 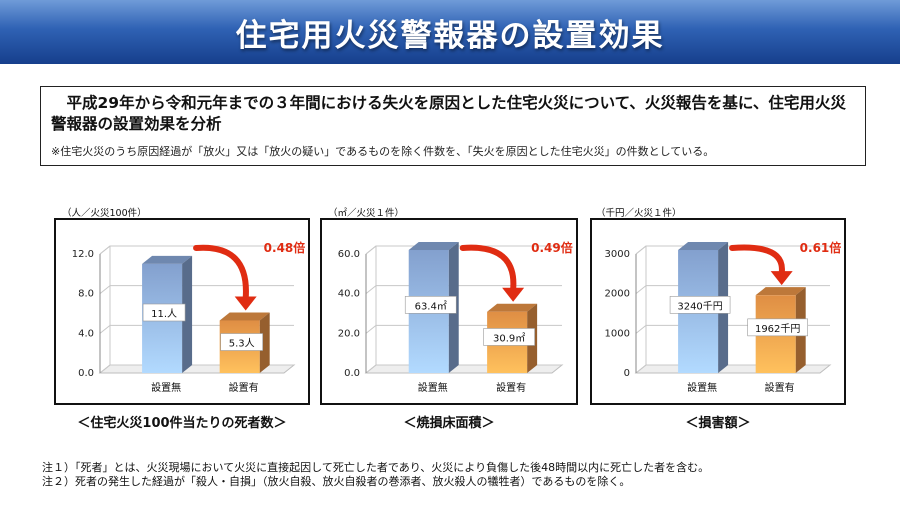 I want to click on y-tick-label: 2000, so click(x=617, y=294).